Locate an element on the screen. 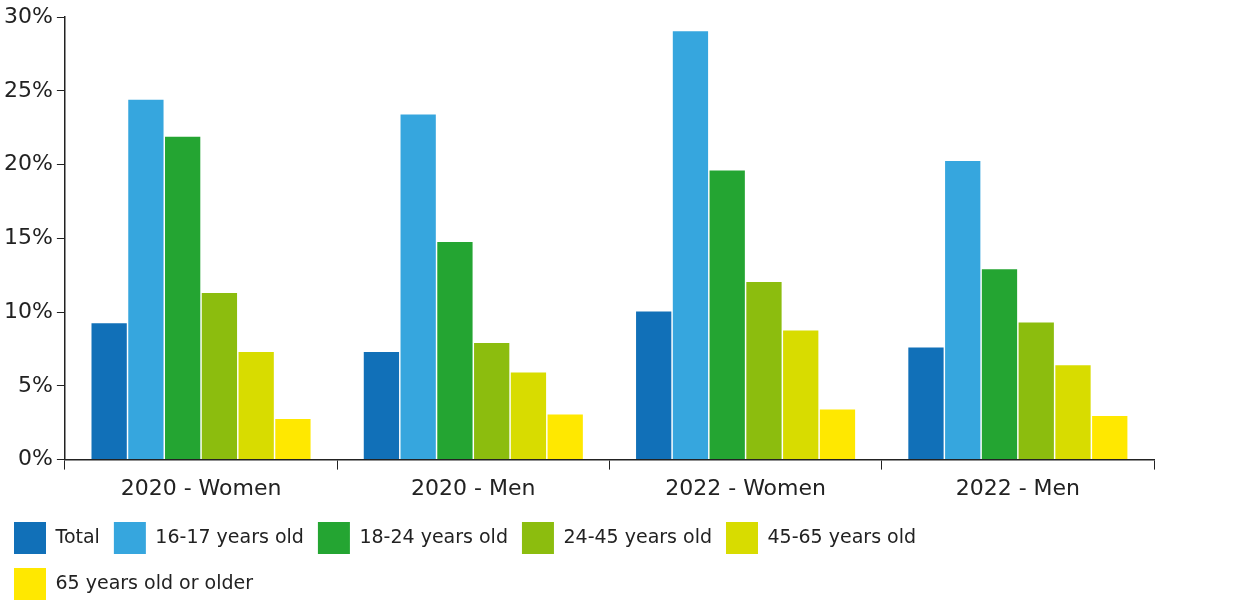 The width and height of the screenshot is (1259, 610). y-tick-label: 15% is located at coordinates (28, 237).